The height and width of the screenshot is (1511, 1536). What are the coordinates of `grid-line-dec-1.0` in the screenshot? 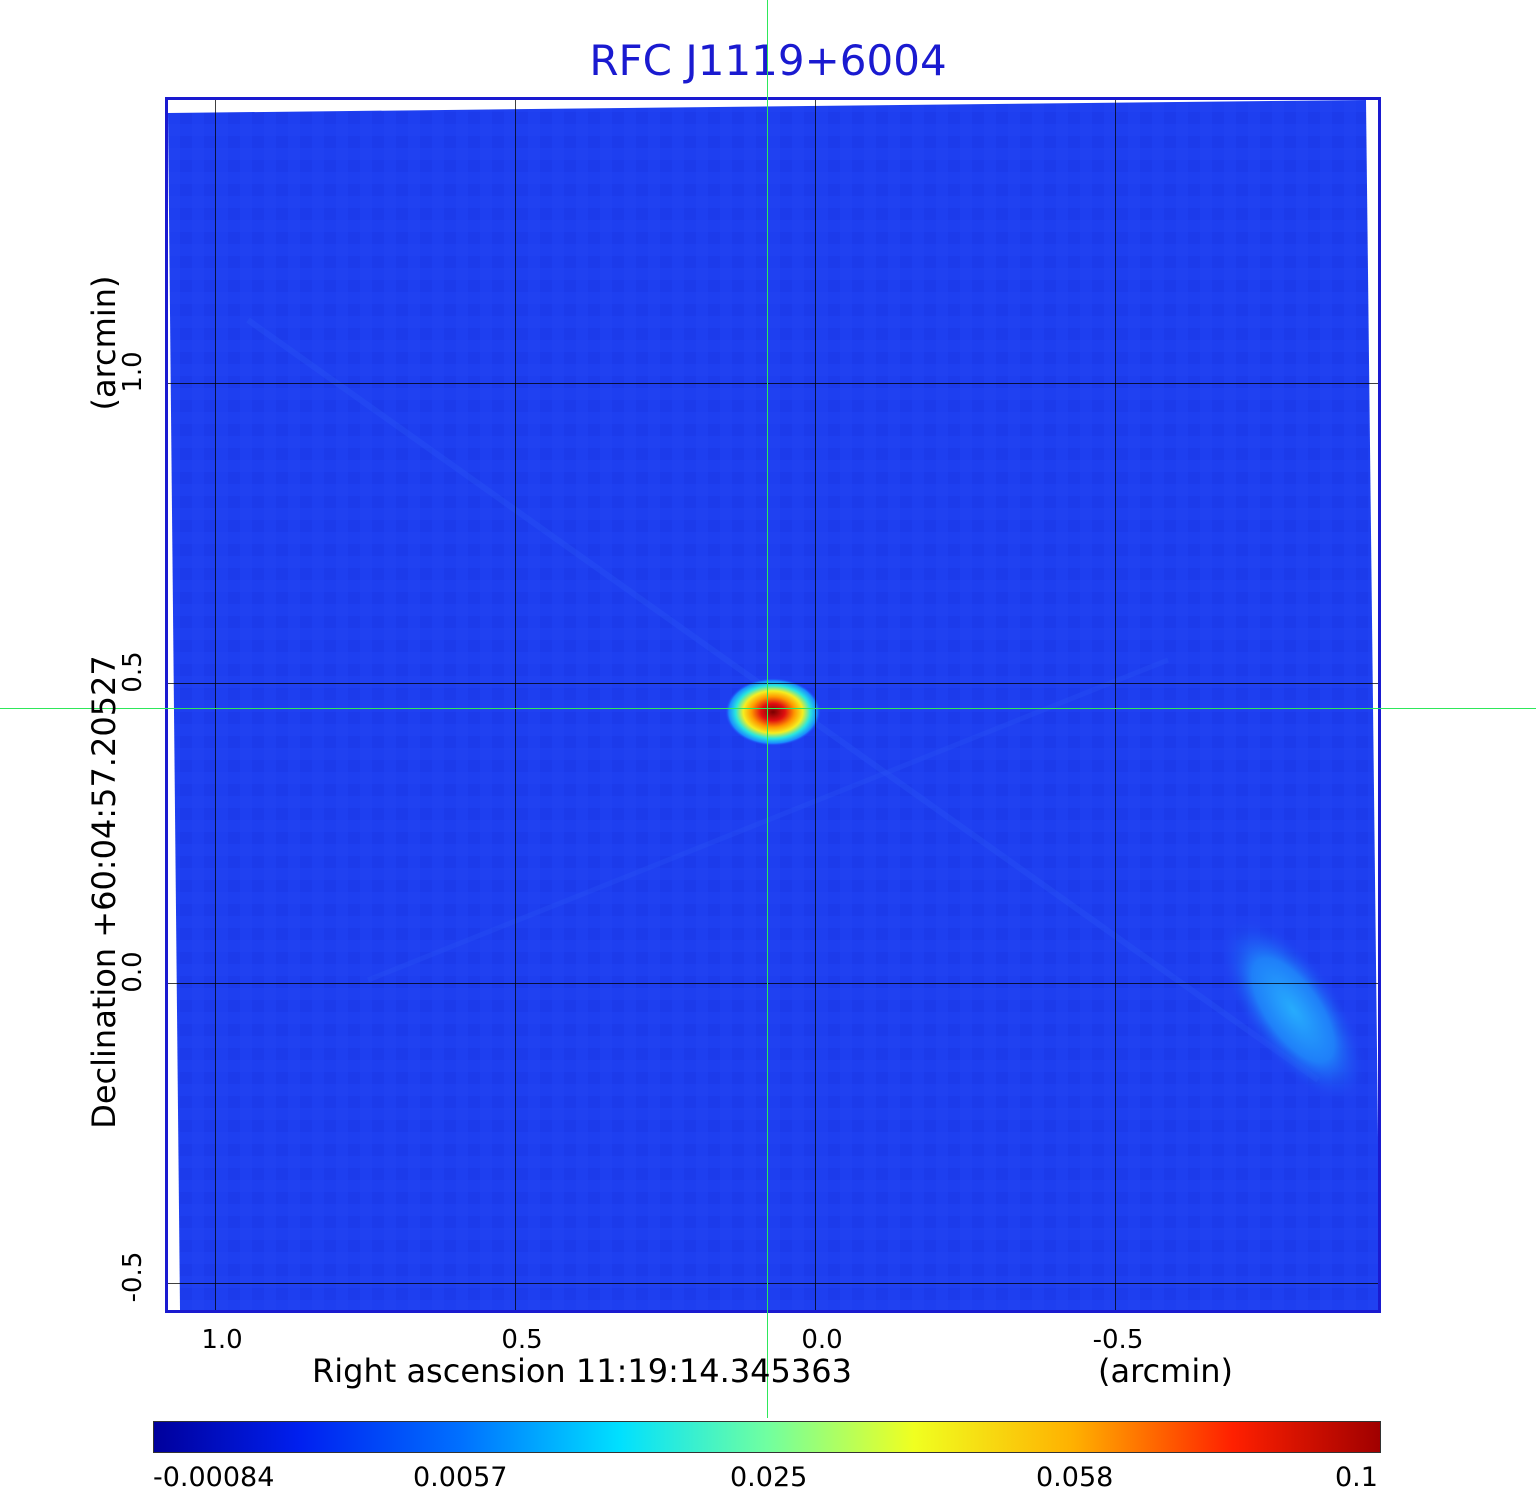 It's located at (773, 383).